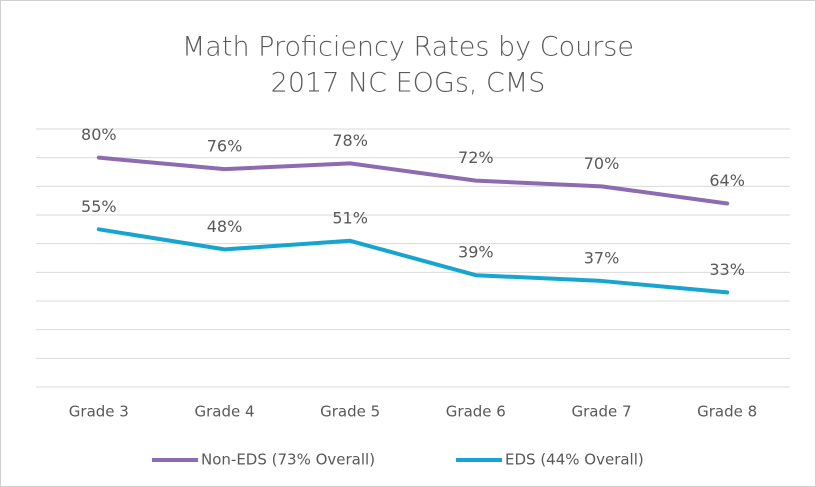  Describe the element at coordinates (99, 134) in the screenshot. I see `data-label: 80%` at that location.